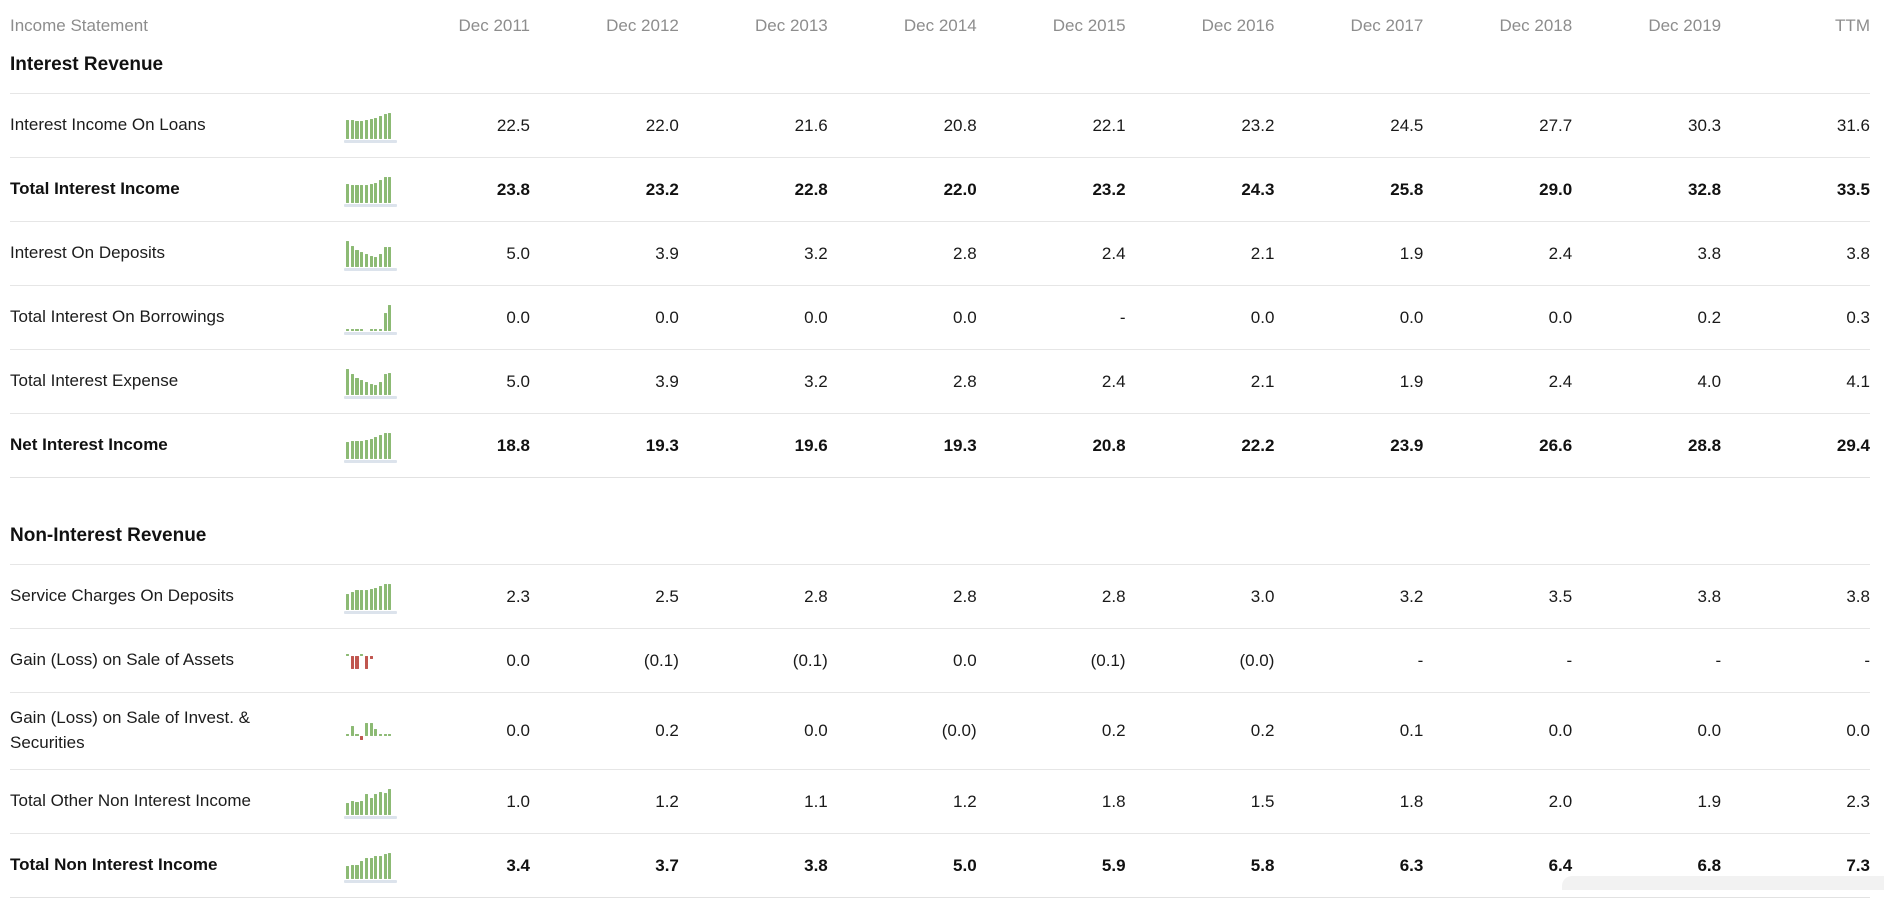  What do you see at coordinates (513, 445) in the screenshot?
I see `value-cell: 18.8` at bounding box center [513, 445].